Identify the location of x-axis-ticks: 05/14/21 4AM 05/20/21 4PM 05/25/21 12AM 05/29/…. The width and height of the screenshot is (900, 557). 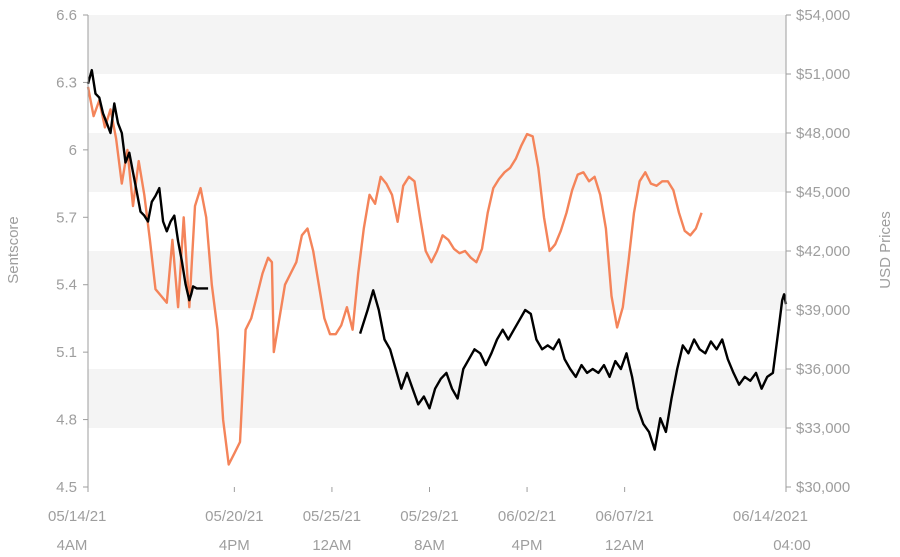
(429, 520).